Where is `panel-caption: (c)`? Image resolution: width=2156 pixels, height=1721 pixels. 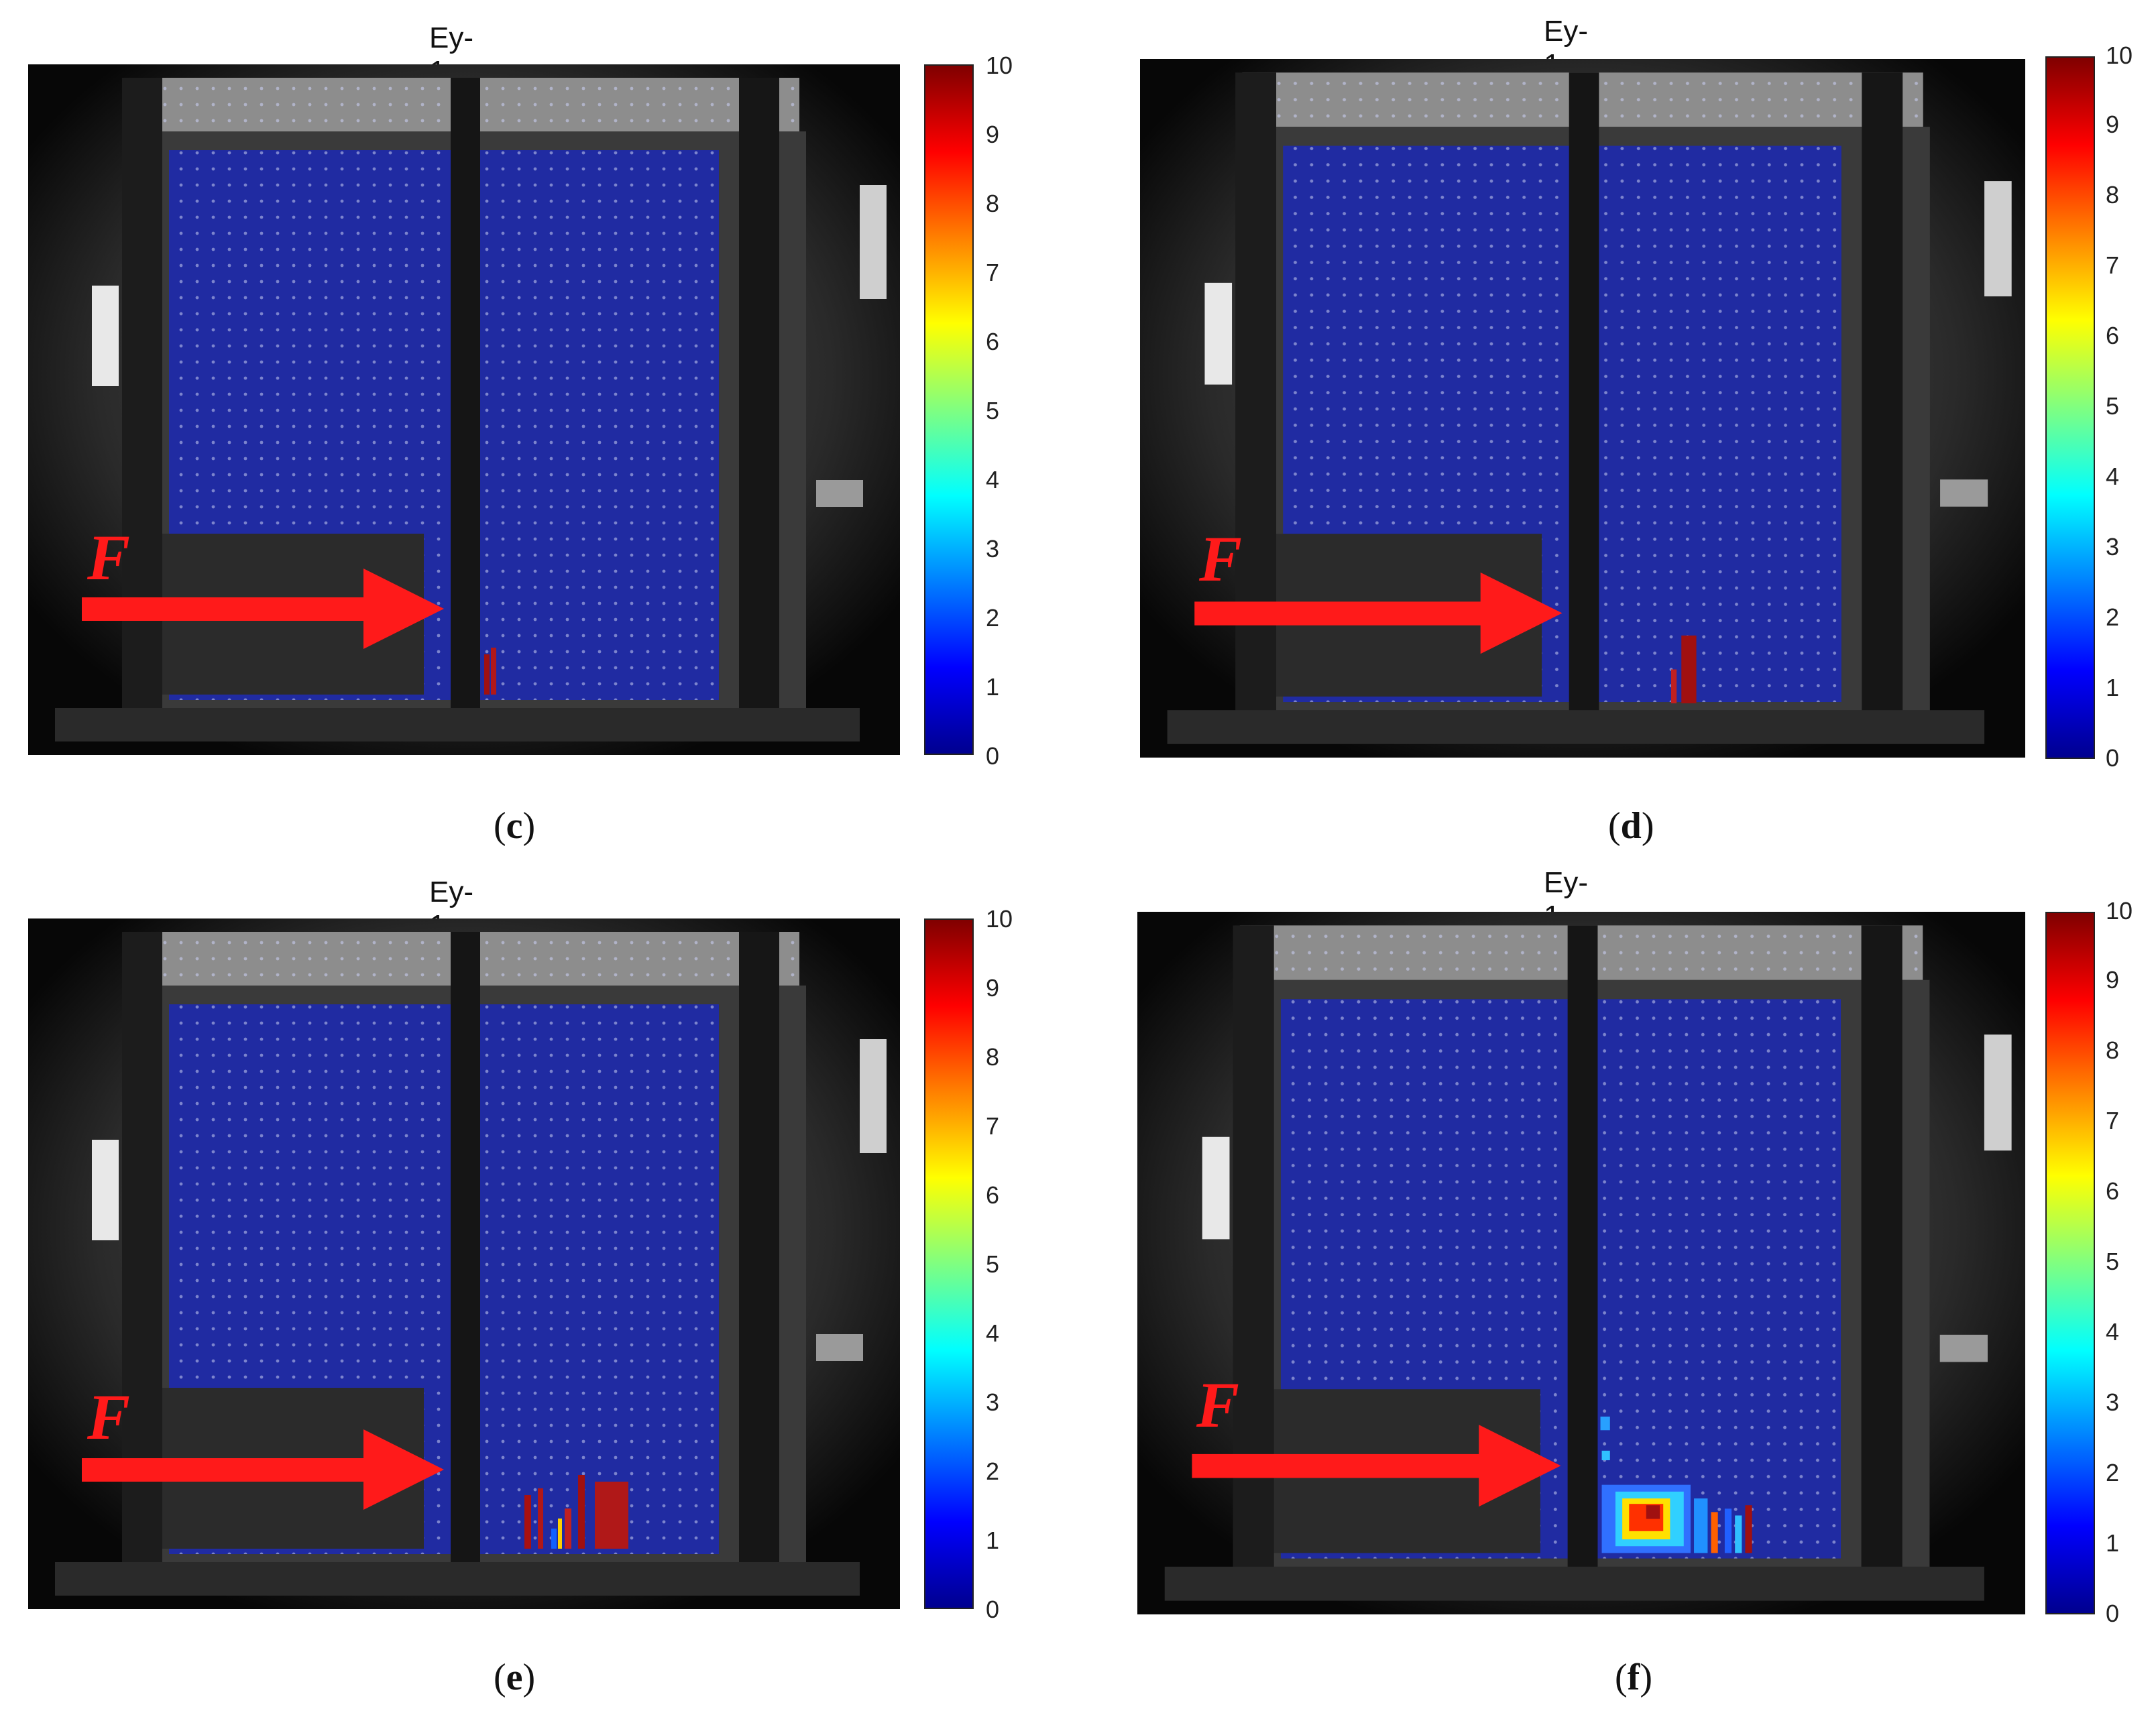 panel-caption: (c) is located at coordinates (515, 826).